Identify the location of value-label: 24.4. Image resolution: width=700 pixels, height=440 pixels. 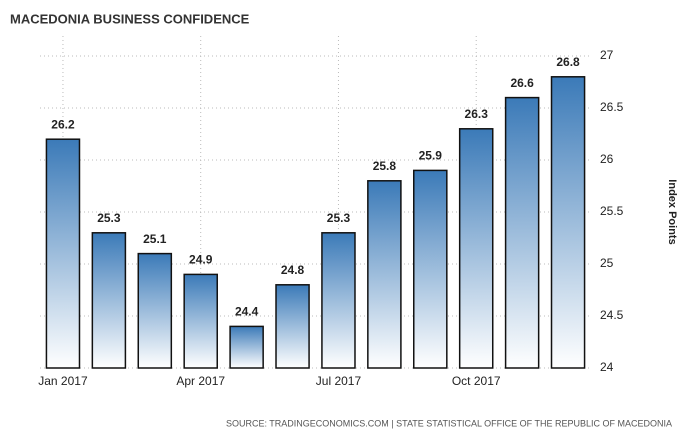
(247, 312).